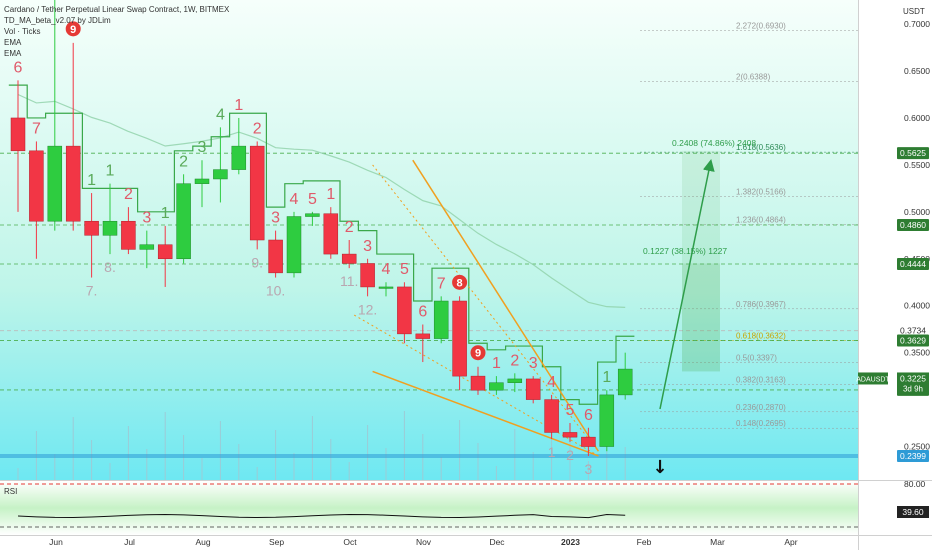  What do you see at coordinates (429, 508) in the screenshot?
I see `rsi-pane-background` at bounding box center [429, 508].